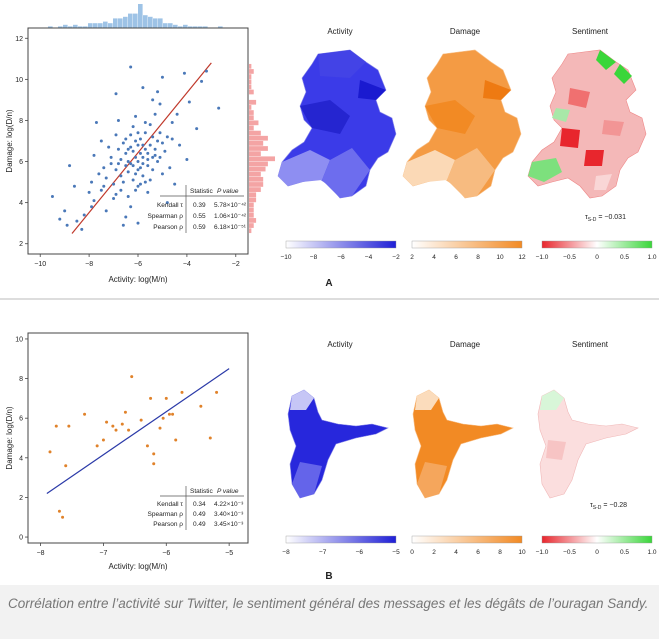 This screenshot has height=639, width=659. I want to click on colorbar-tick-label: −5, so click(396, 552).